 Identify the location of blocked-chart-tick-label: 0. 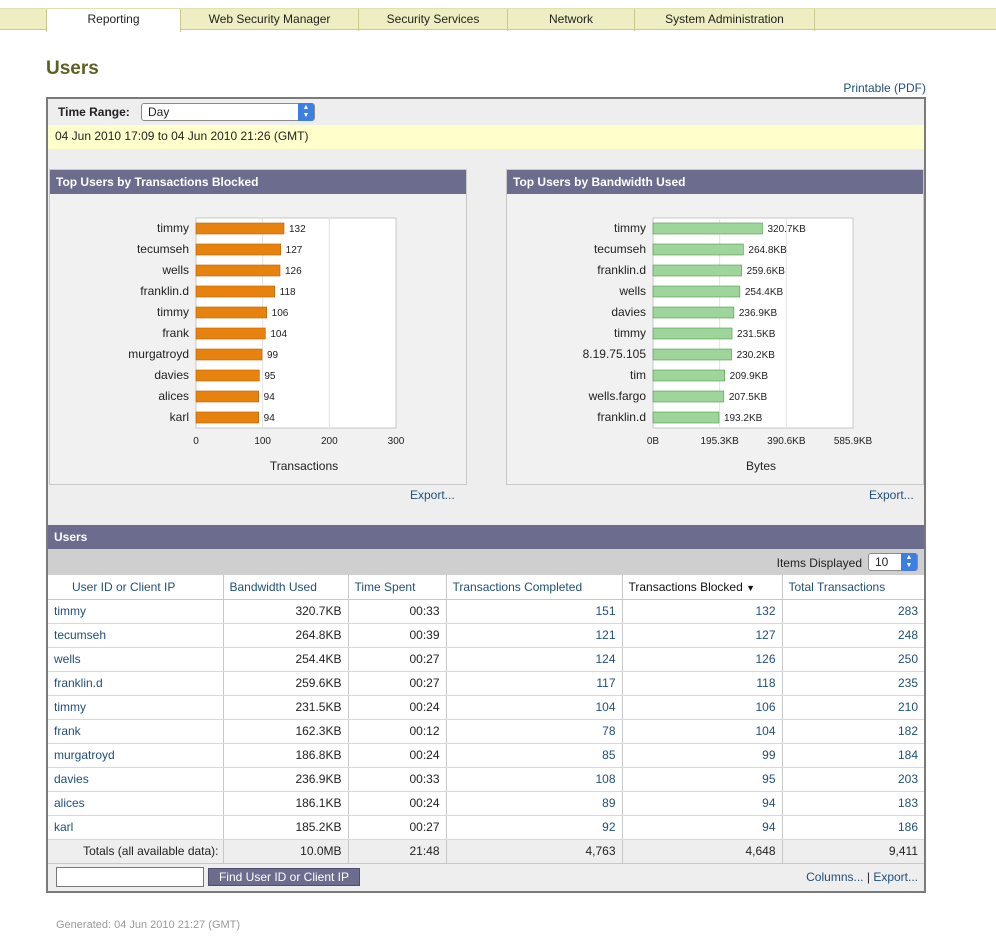
(196, 441).